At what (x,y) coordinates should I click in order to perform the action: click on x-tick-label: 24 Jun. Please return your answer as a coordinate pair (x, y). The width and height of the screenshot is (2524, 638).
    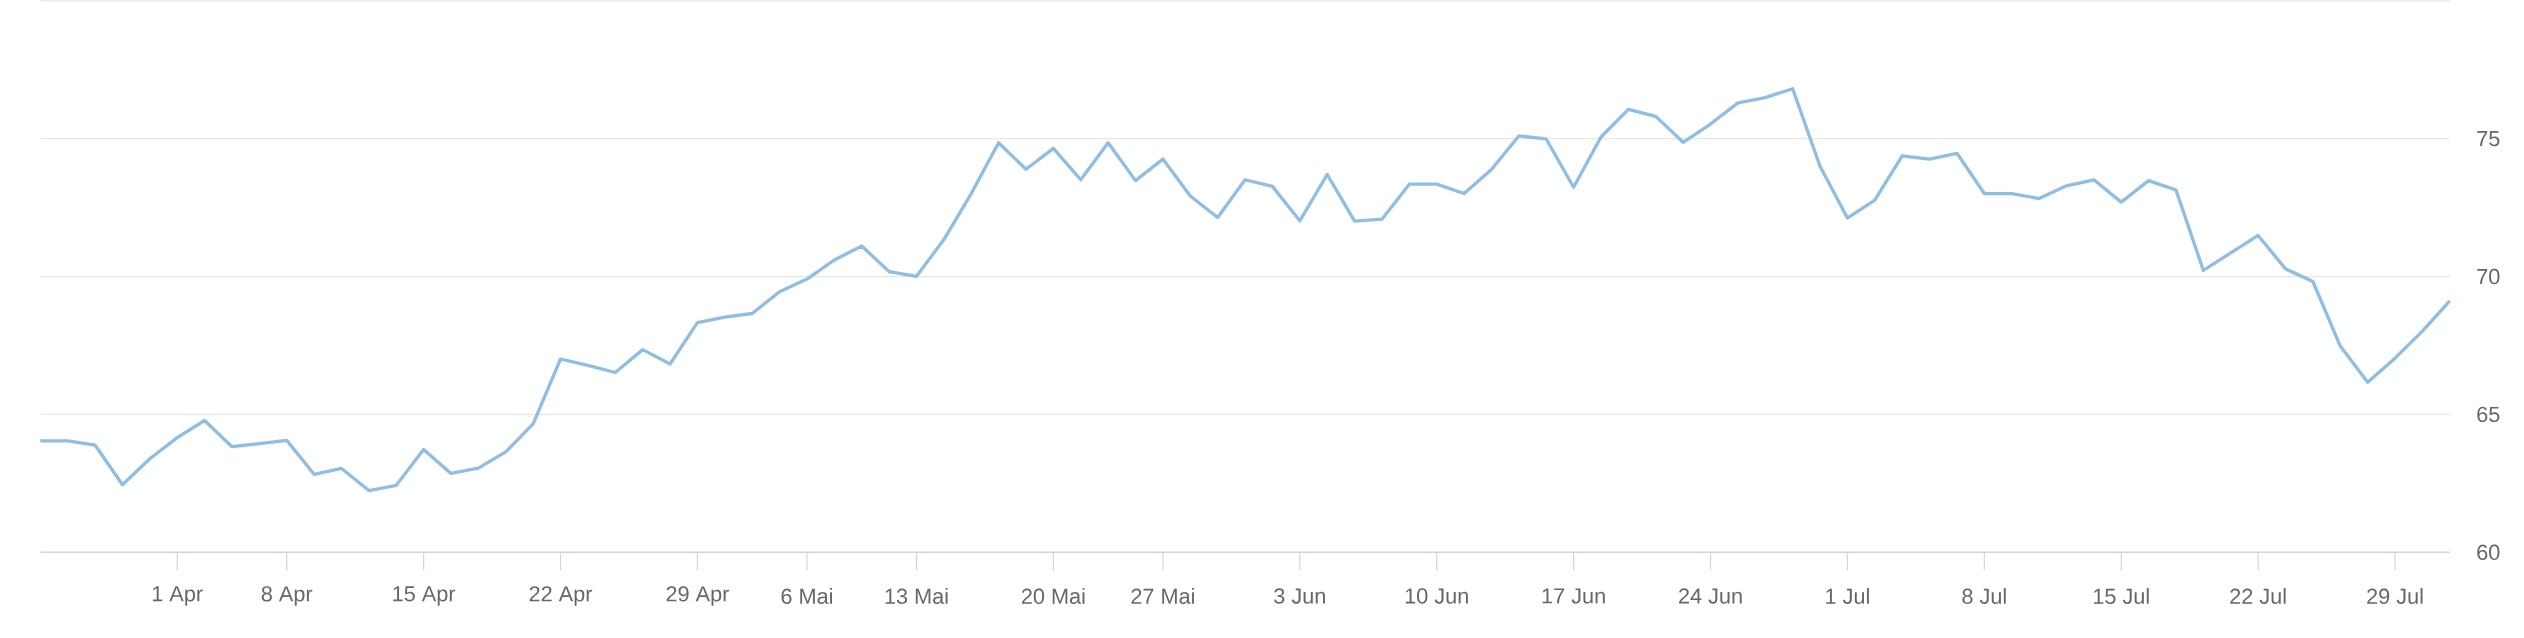
    Looking at the image, I should click on (1710, 596).